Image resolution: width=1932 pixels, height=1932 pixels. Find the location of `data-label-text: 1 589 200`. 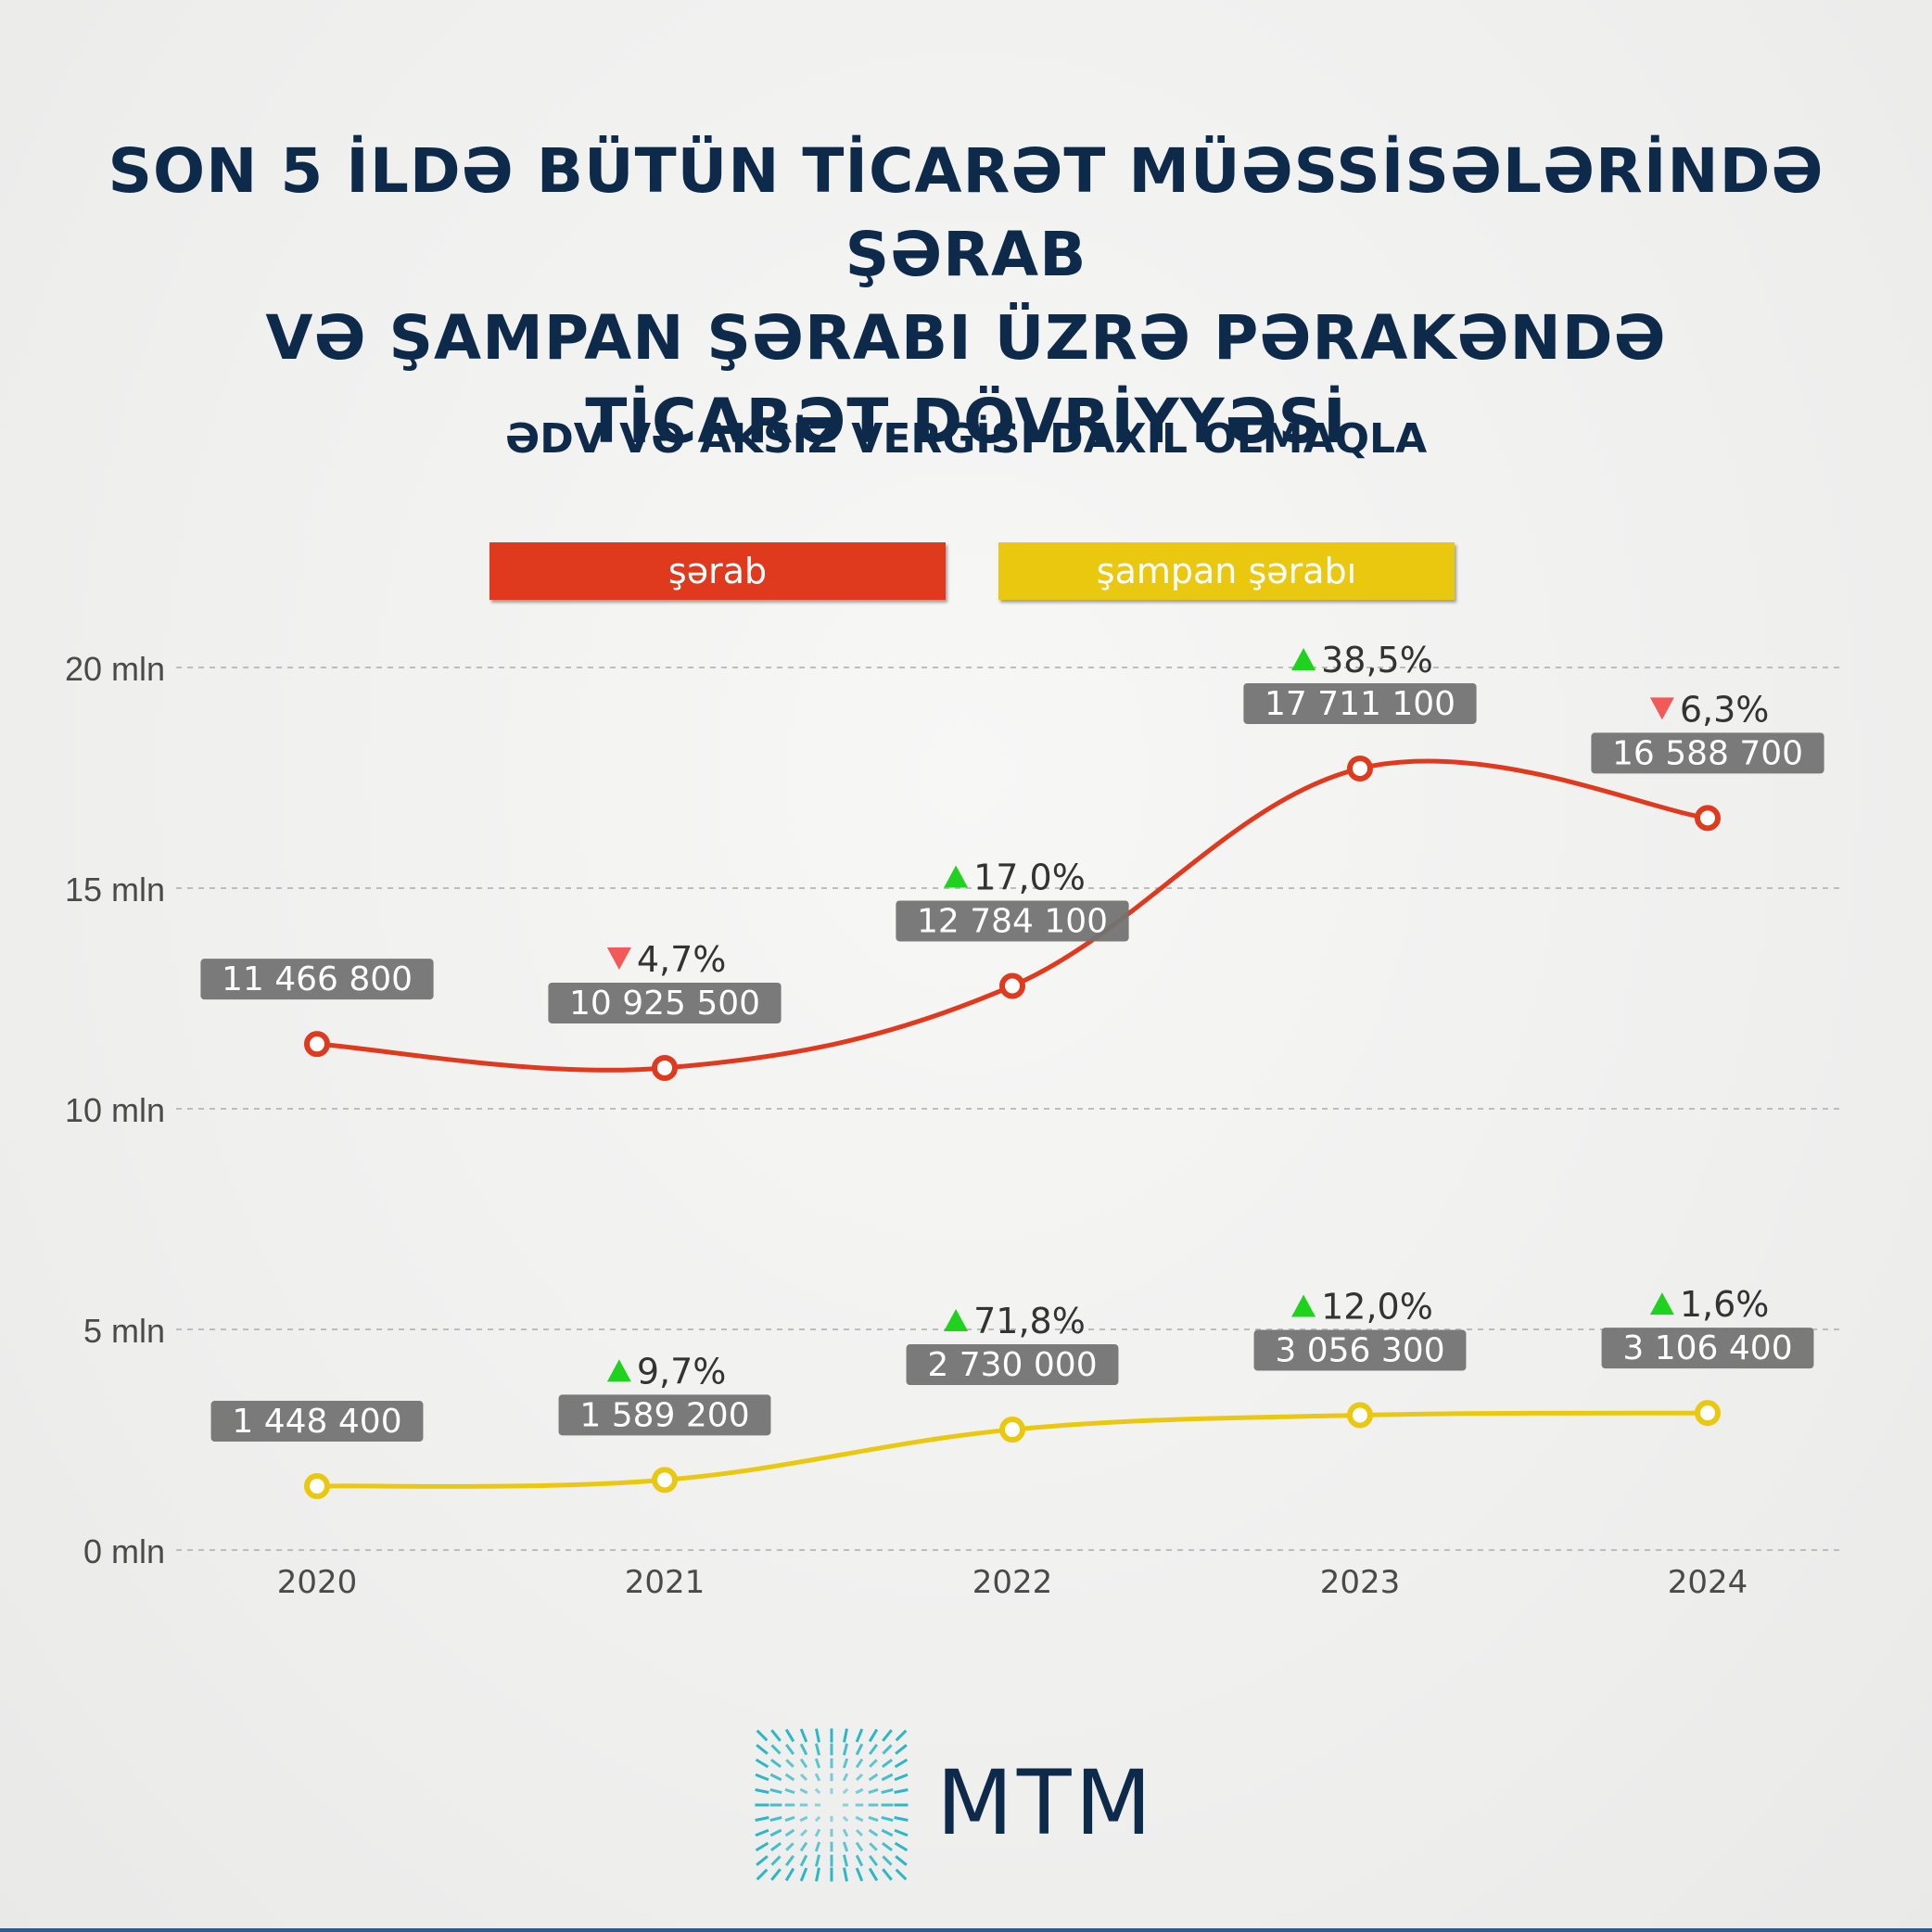

data-label-text: 1 589 200 is located at coordinates (664, 1415).